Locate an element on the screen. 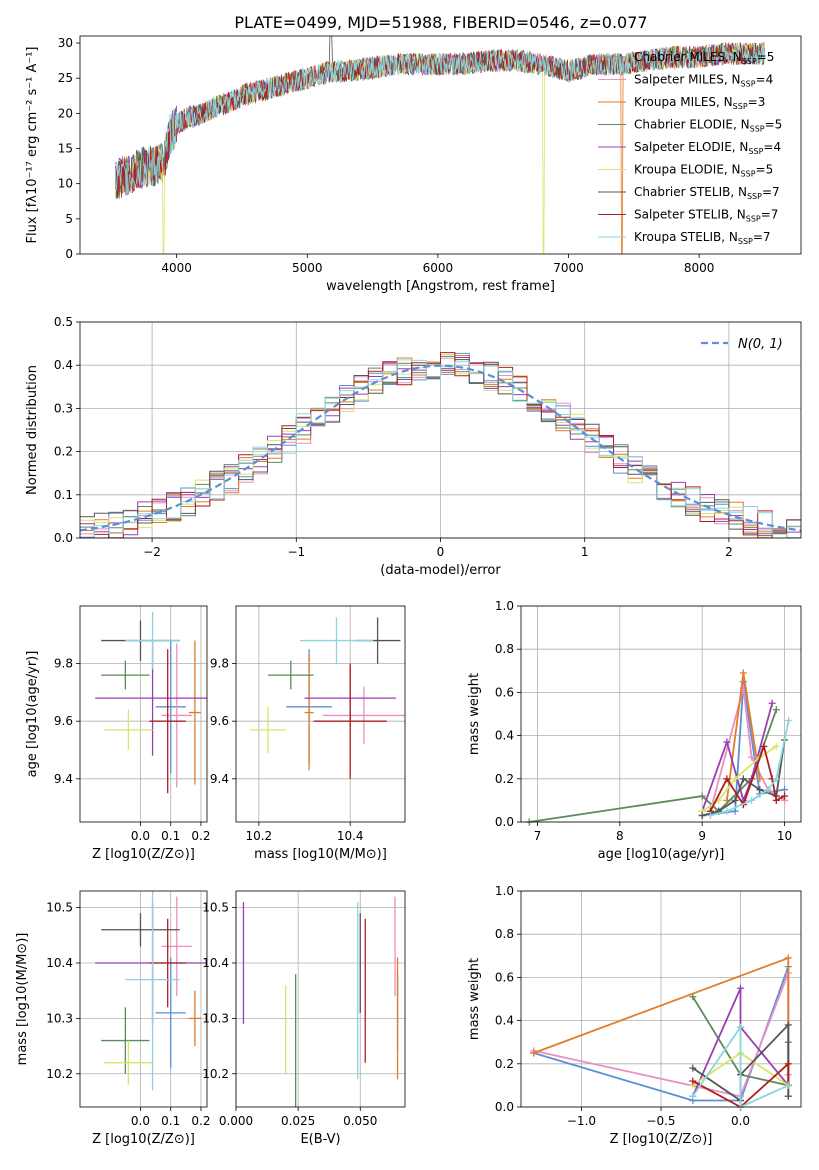 This screenshot has height=1170, width=819. legend-entry: Salpeter STELIB, NSSP=7 is located at coordinates (706, 216).